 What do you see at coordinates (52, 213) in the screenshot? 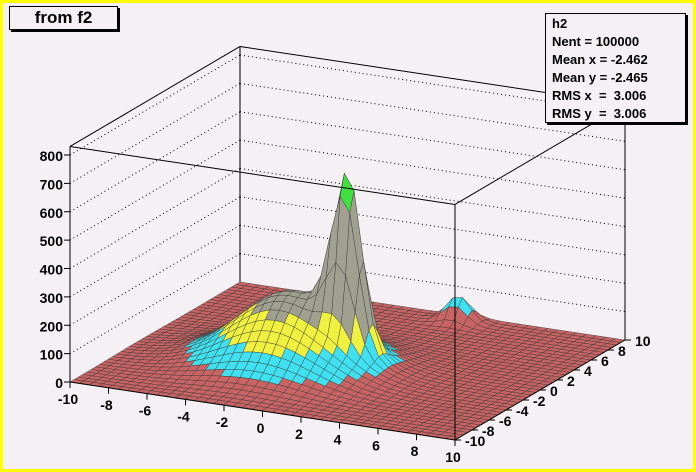
I see `z-tick-label: 600` at bounding box center [52, 213].